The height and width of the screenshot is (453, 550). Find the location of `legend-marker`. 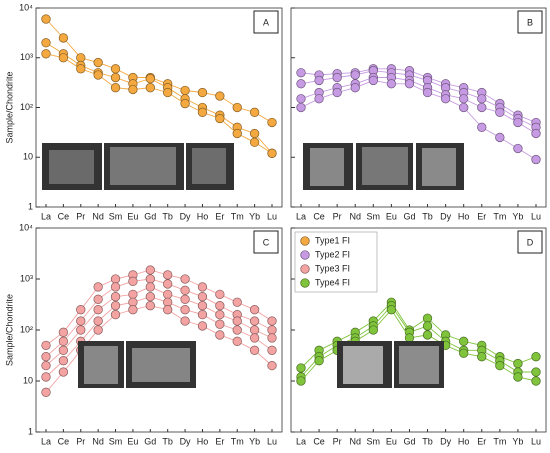

legend-marker is located at coordinates (305, 241).